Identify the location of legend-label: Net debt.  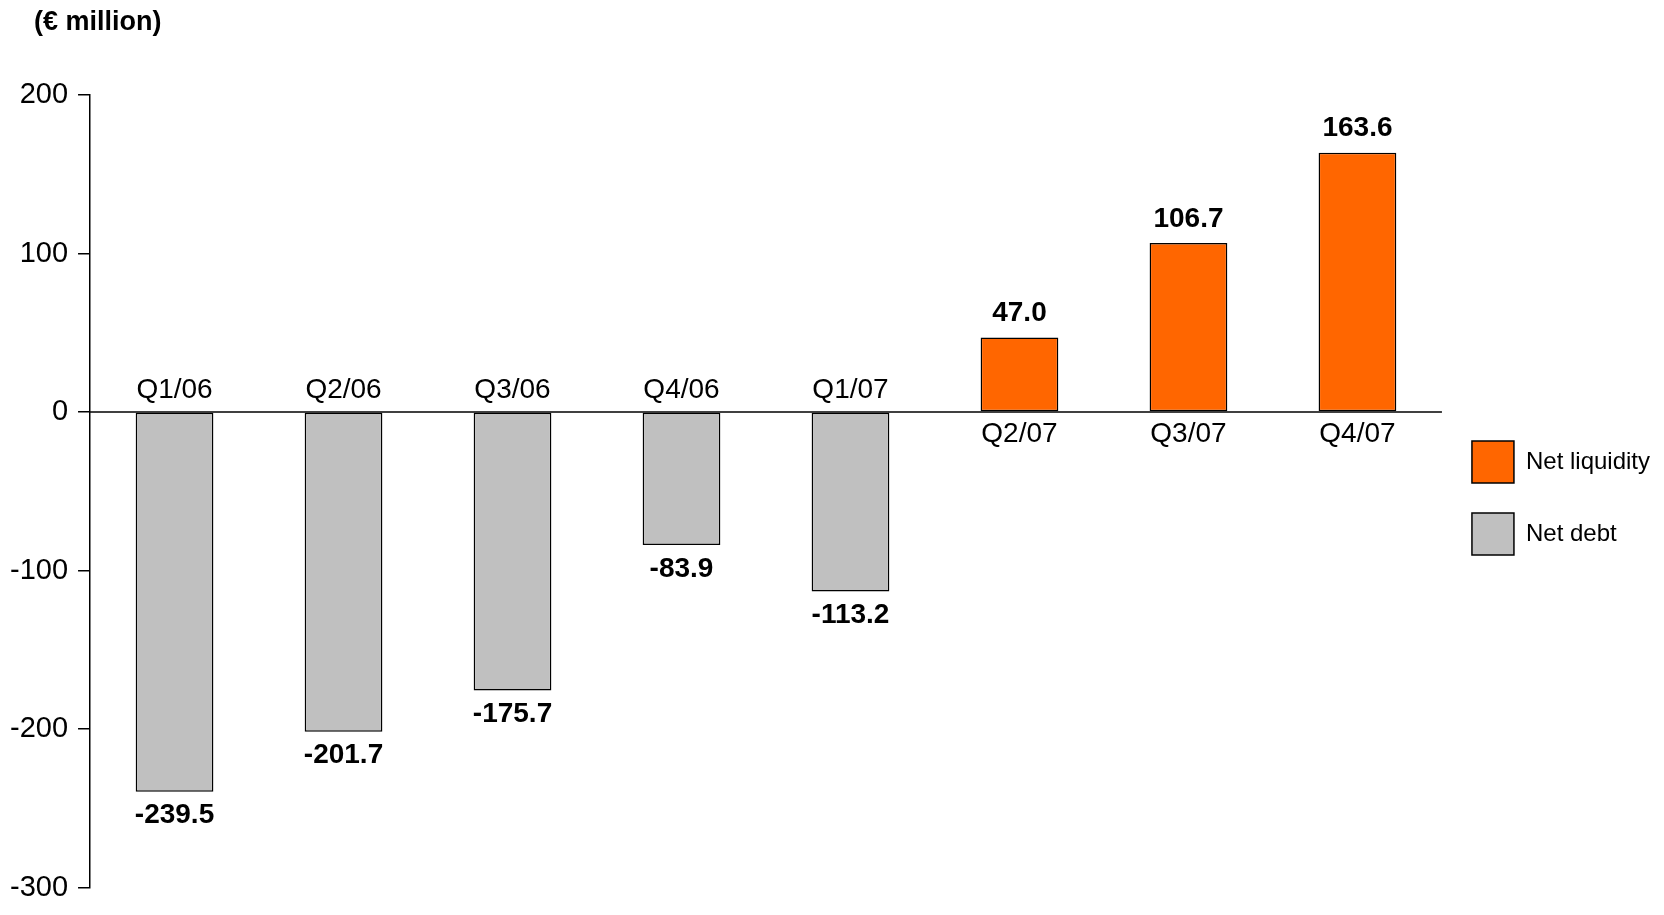
(1571, 532).